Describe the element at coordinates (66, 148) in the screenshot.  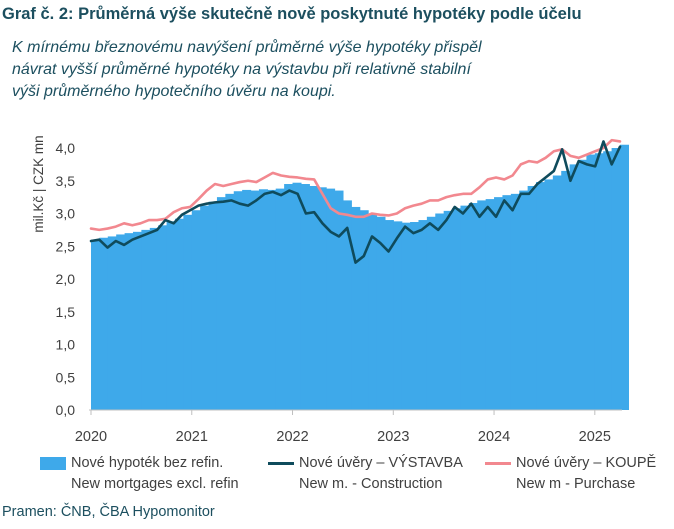
I see `y-tick-label: 4,0` at that location.